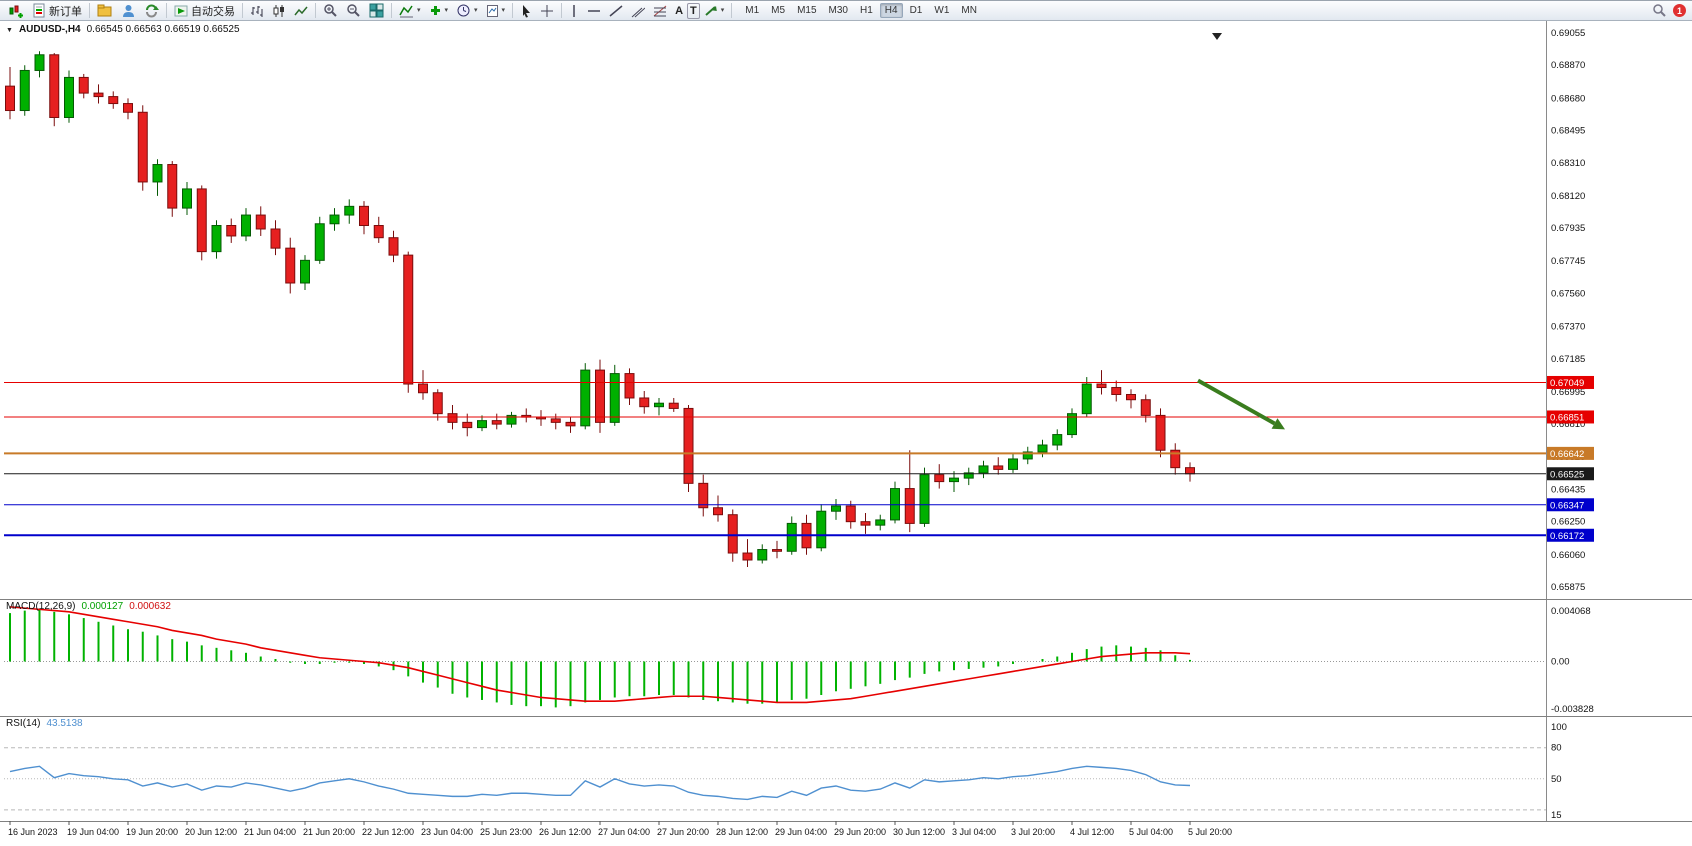  What do you see at coordinates (419, 10) in the screenshot?
I see `indicators-dropdown-caret: ▾` at bounding box center [419, 10].